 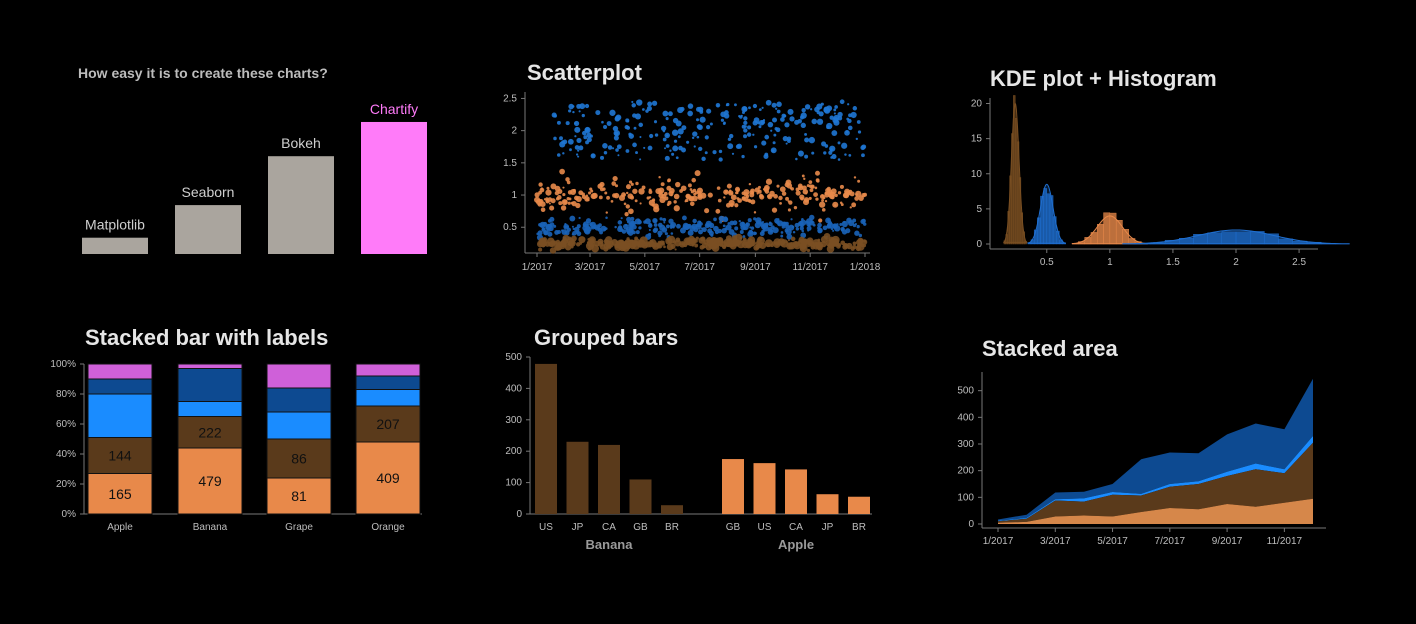 I want to click on data-label: 165, so click(x=120, y=494).